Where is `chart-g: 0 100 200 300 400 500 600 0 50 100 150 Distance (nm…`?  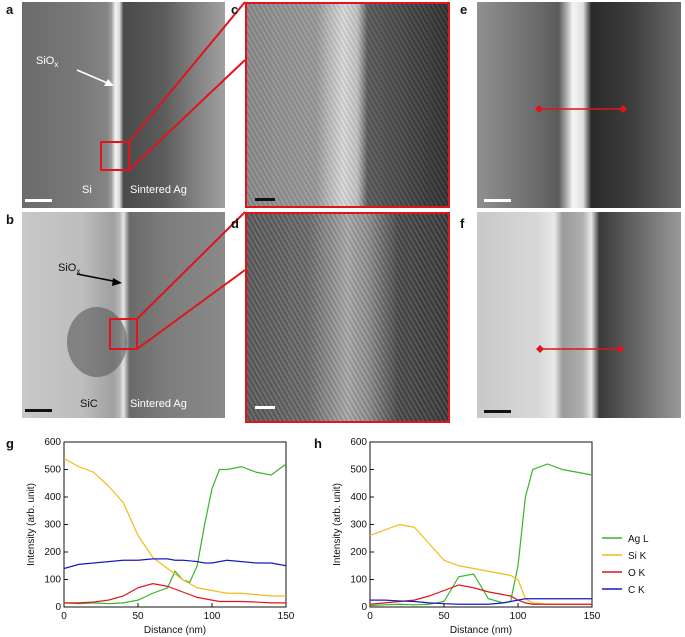
chart-g: 0 100 200 300 400 500 600 0 50 100 150 Distance (nm… is located at coordinates (160, 536).